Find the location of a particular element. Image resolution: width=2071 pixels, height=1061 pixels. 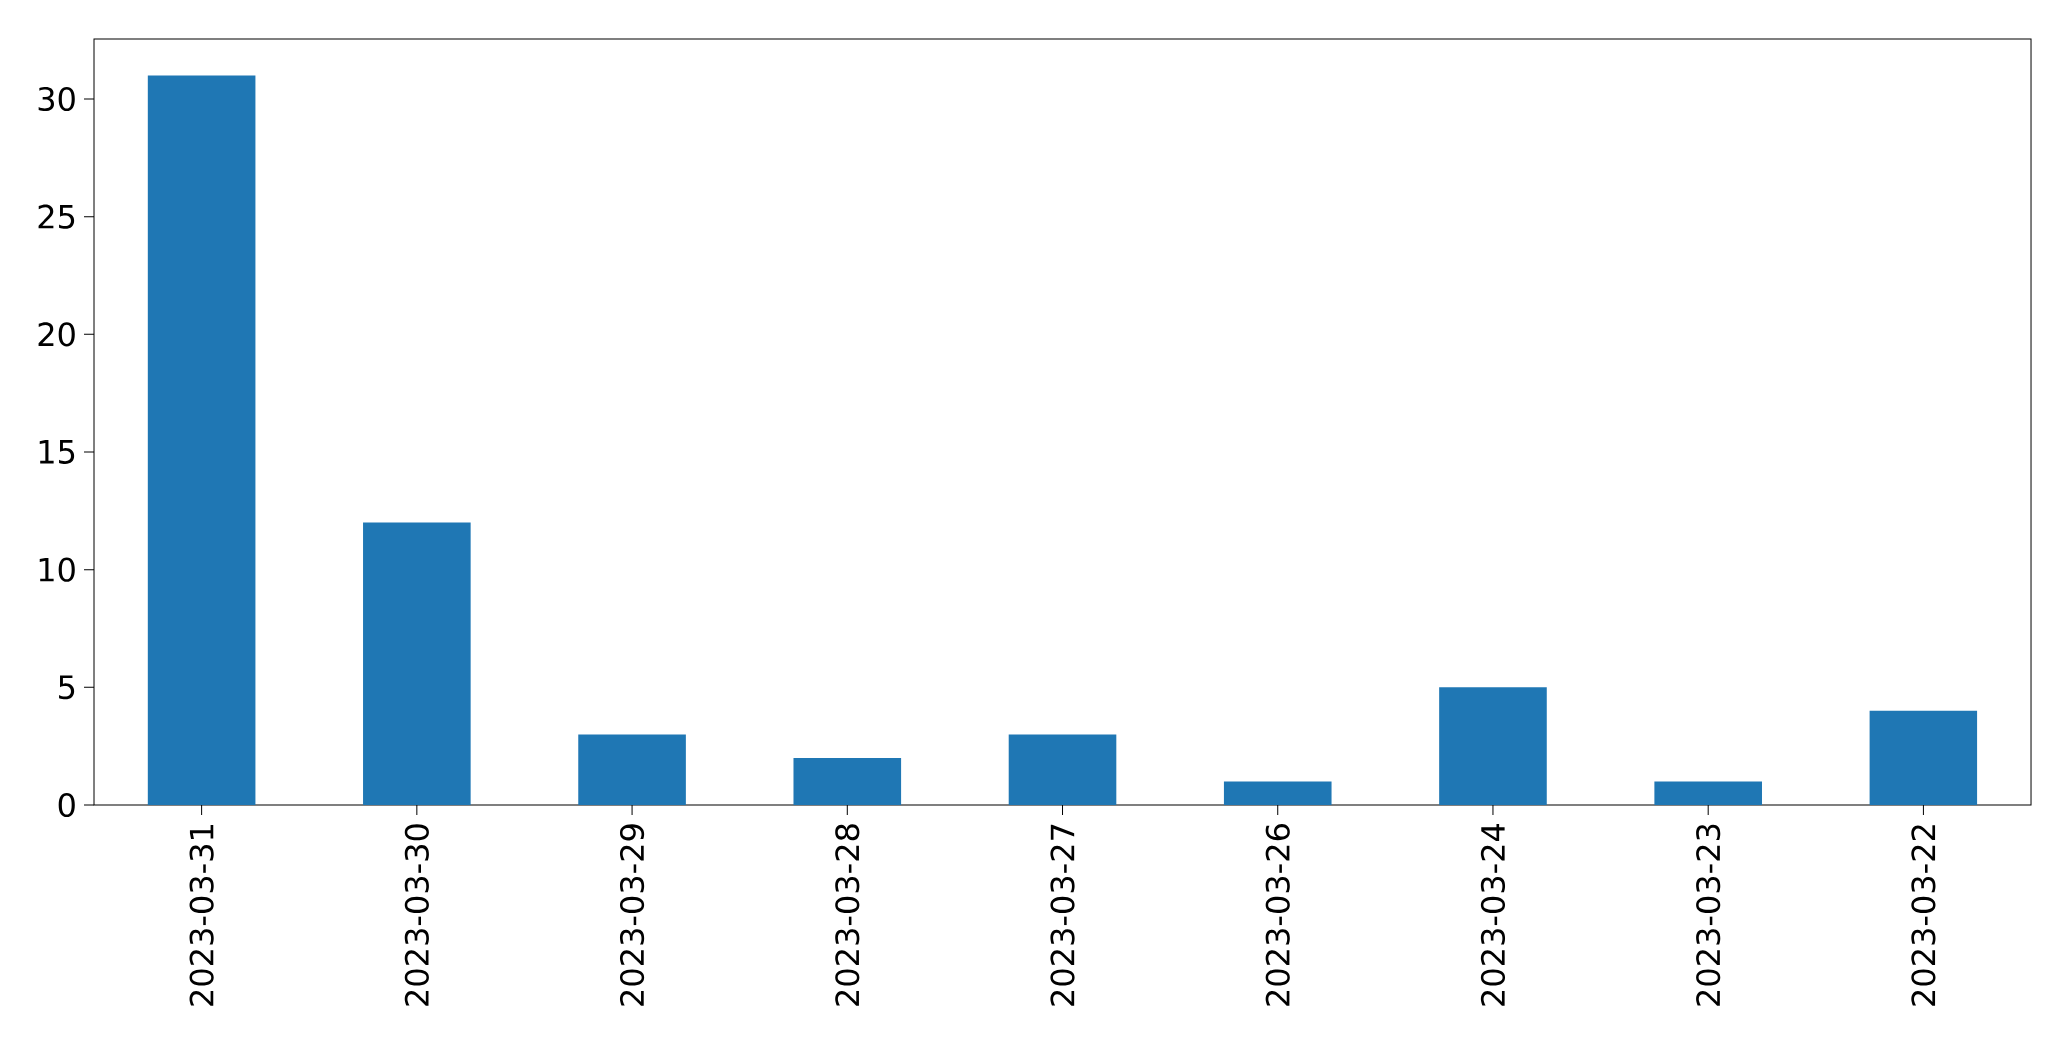

y-tick-label: 10 is located at coordinates (57, 569).